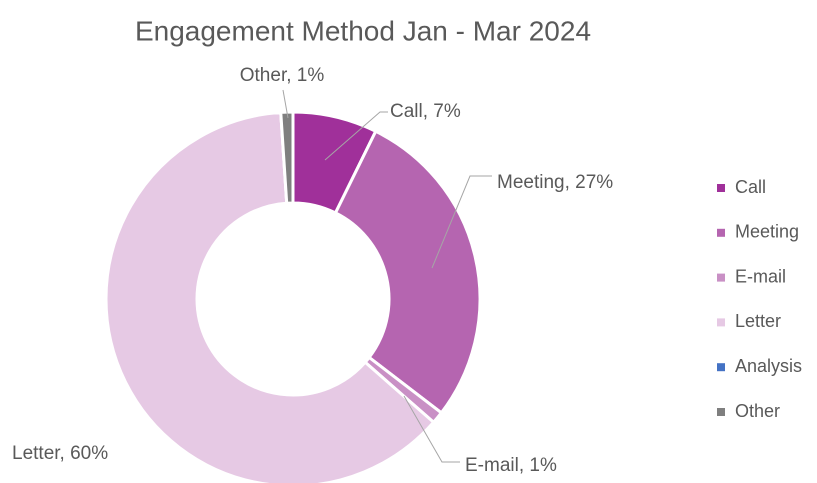  What do you see at coordinates (511, 465) in the screenshot?
I see `data-label: E-mail, 1%` at bounding box center [511, 465].